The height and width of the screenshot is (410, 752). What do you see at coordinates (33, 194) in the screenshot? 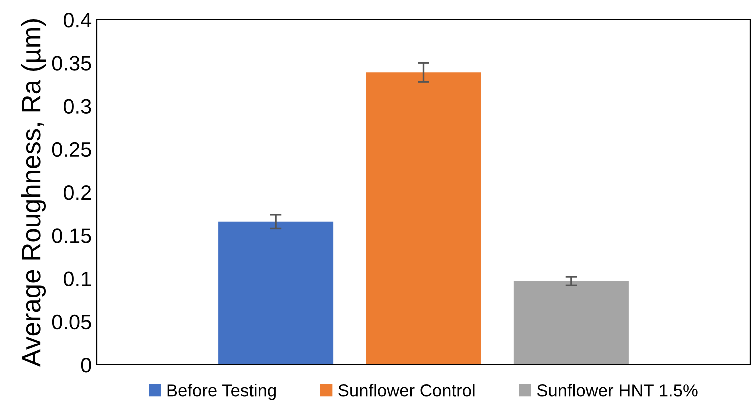
I see `y-axis-title: Average Roughness, Ra (µm)` at bounding box center [33, 194].